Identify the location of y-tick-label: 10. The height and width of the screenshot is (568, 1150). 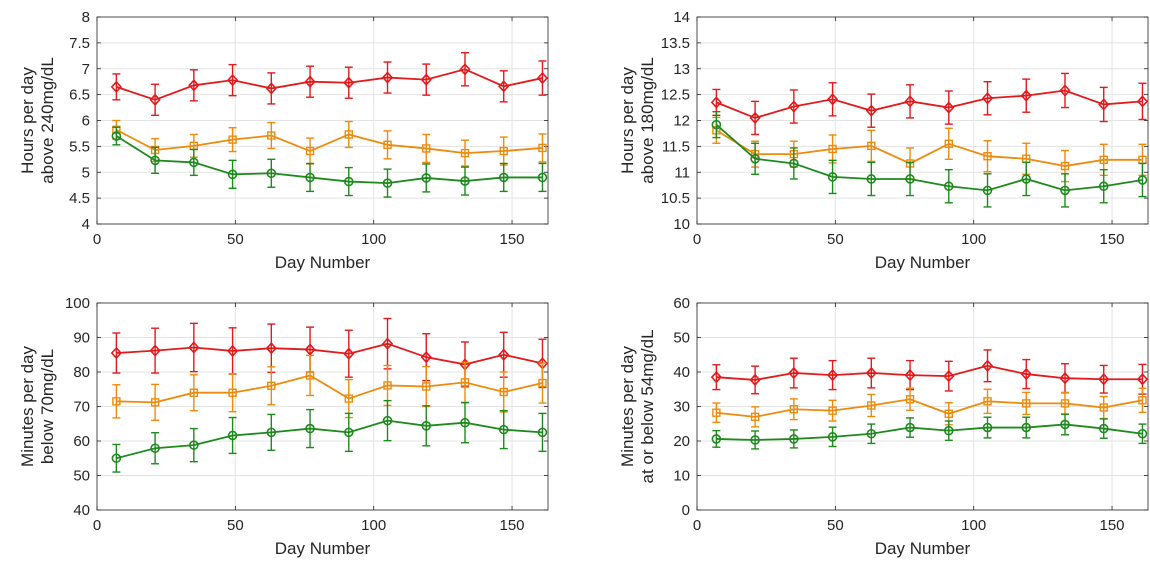
(681, 476).